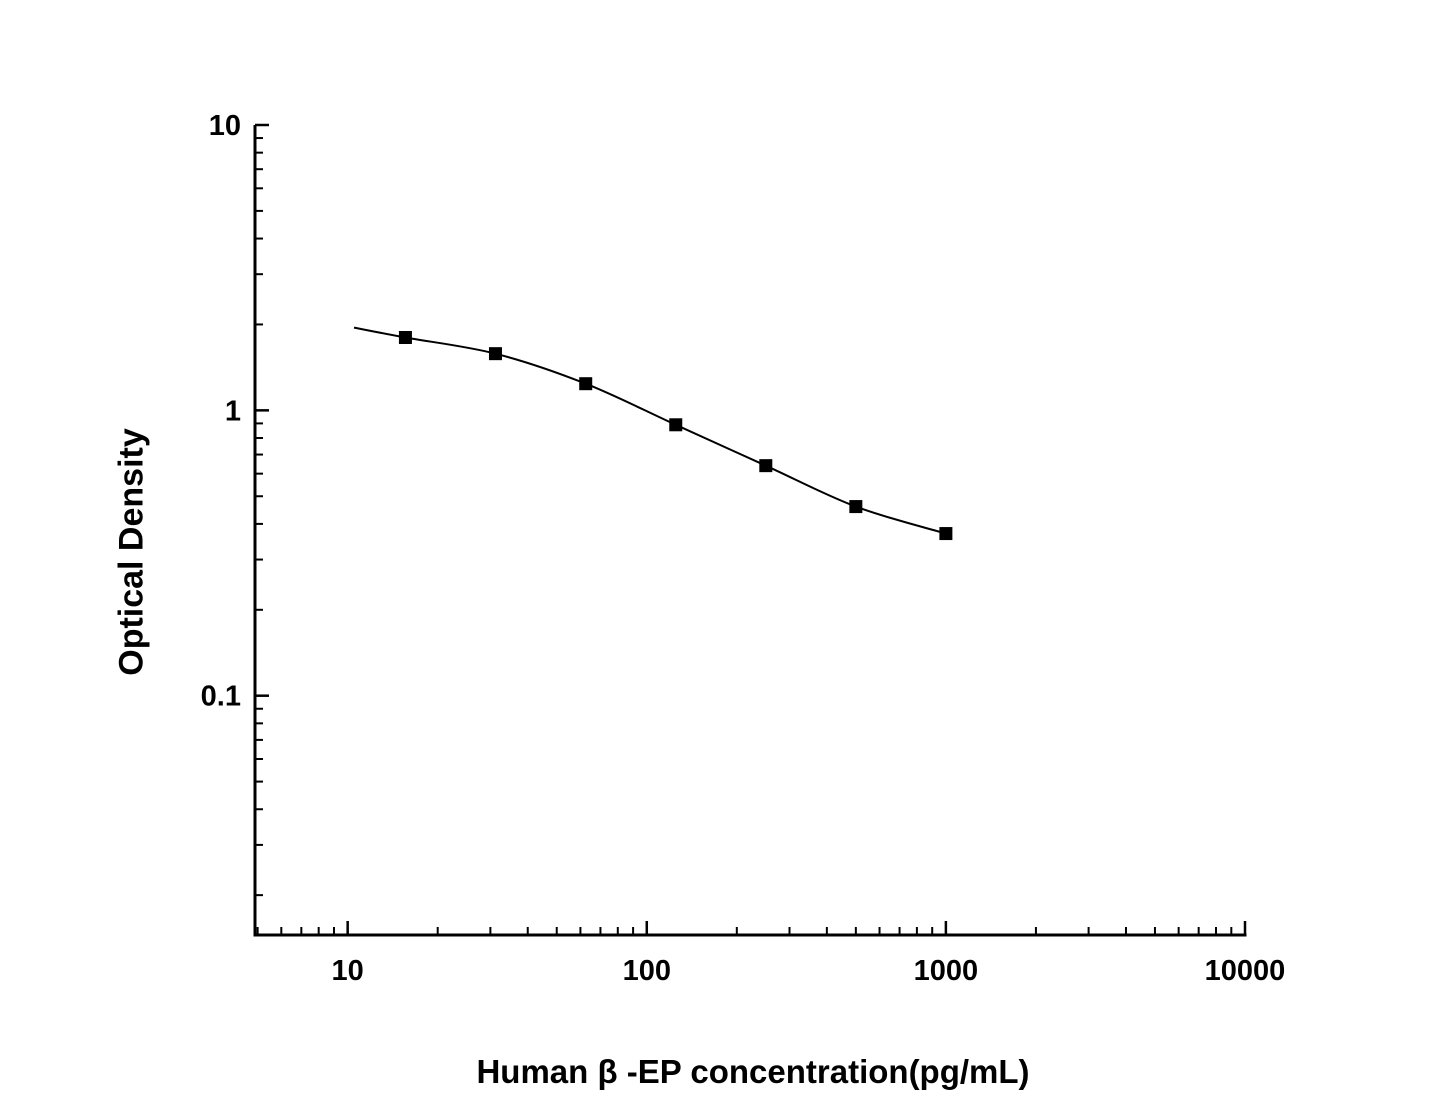  I want to click on x-tick-label: 1000, so click(946, 971).